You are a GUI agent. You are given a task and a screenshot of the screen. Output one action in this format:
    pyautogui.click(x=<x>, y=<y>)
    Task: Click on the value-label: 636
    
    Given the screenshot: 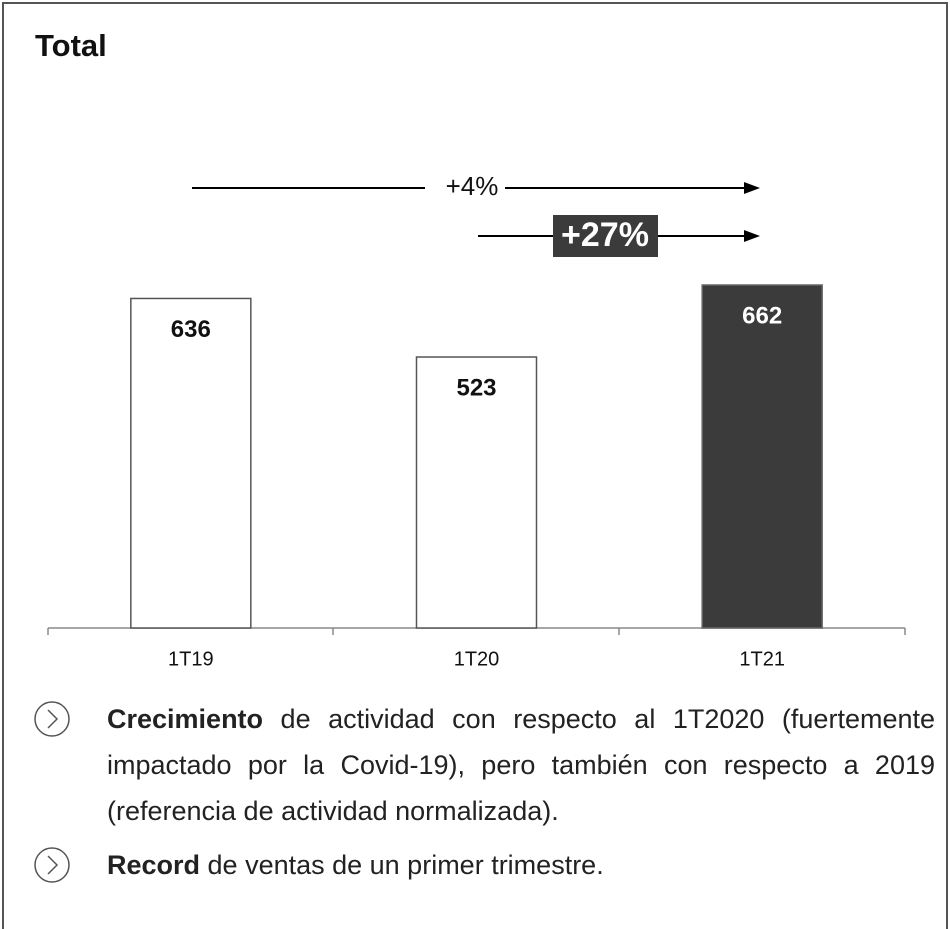 What is the action you would take?
    pyautogui.click(x=191, y=329)
    